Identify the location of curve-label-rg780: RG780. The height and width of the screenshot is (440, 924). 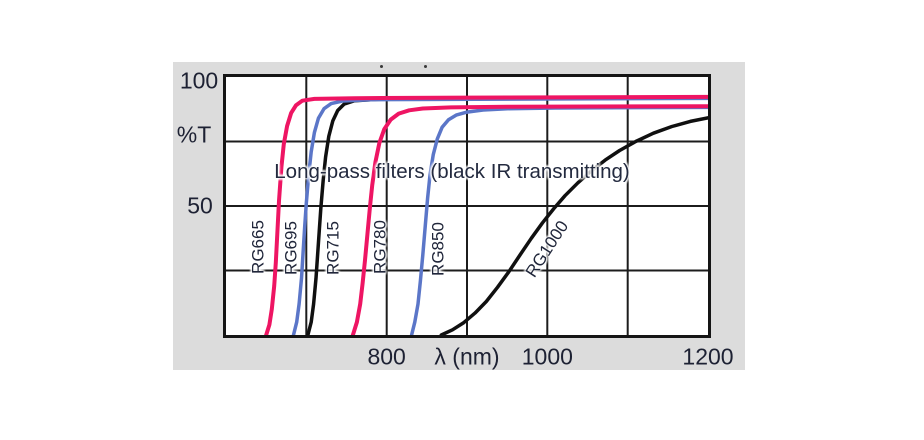
(380, 247).